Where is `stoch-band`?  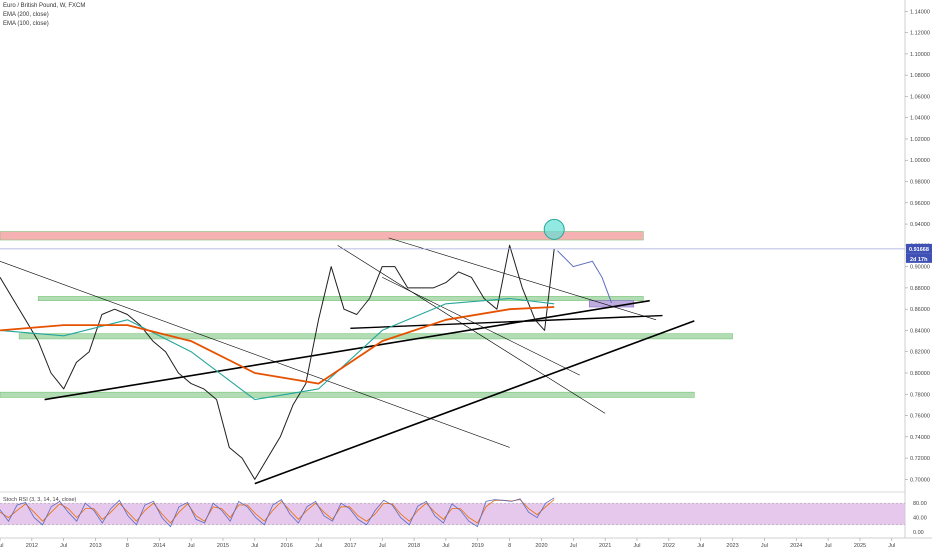 stoch-band is located at coordinates (452, 514).